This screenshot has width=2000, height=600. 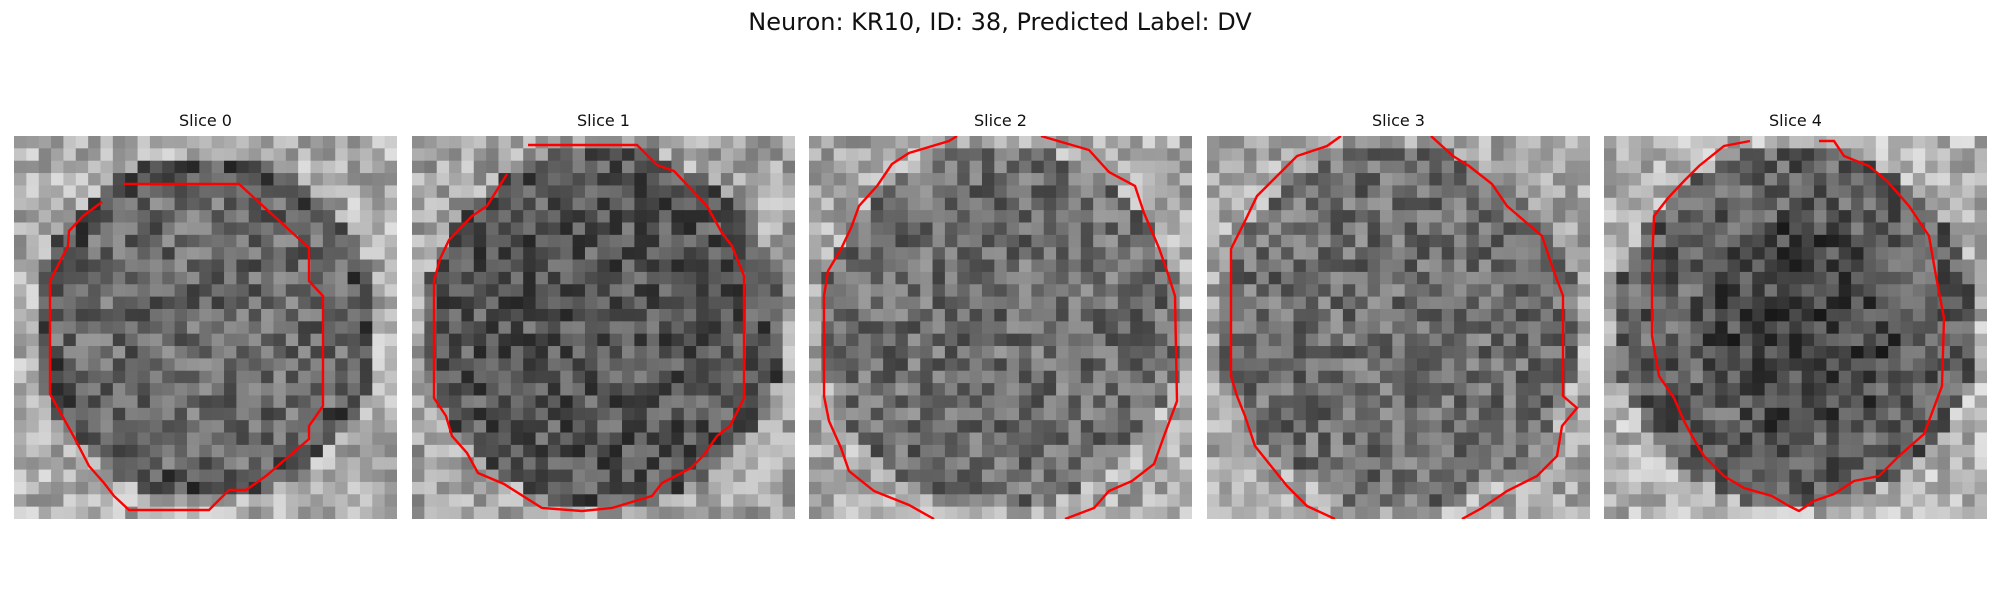 I want to click on slice-title: Slice 1, so click(x=603, y=120).